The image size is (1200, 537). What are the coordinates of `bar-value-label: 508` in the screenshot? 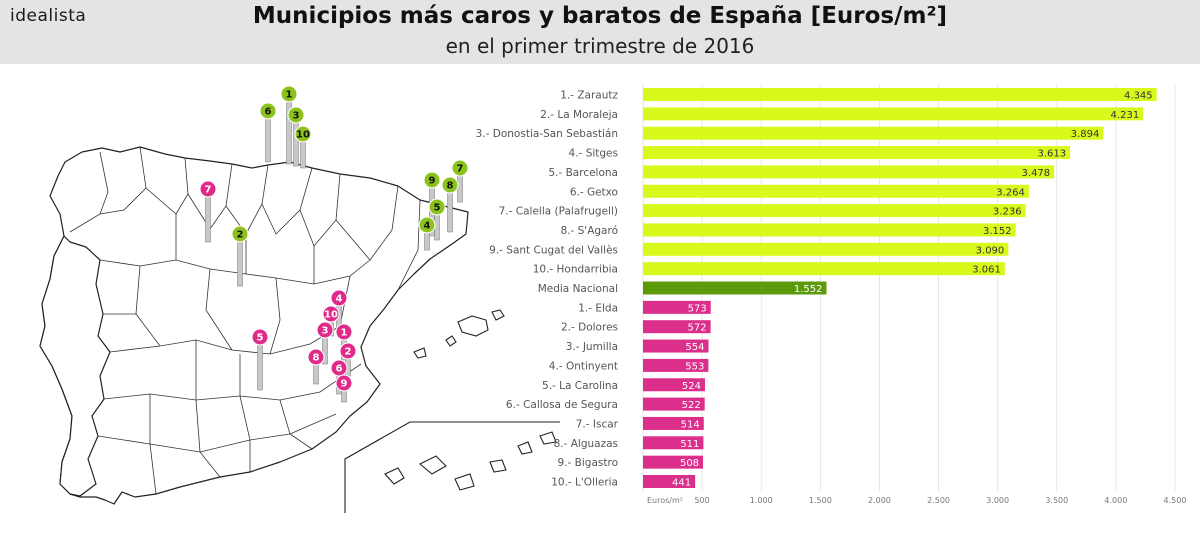 It's located at (689, 463).